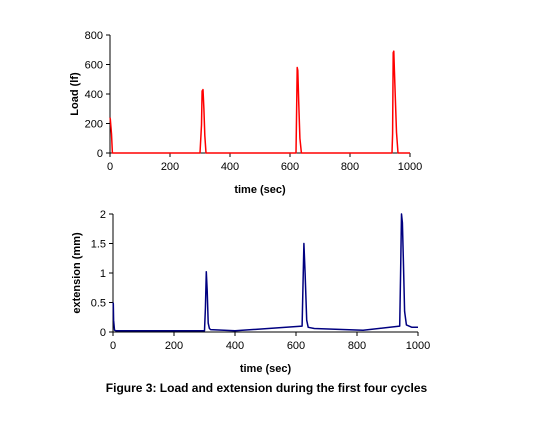  What do you see at coordinates (266, 369) in the screenshot?
I see `chart2-x-axis-label: time (sec)` at bounding box center [266, 369].